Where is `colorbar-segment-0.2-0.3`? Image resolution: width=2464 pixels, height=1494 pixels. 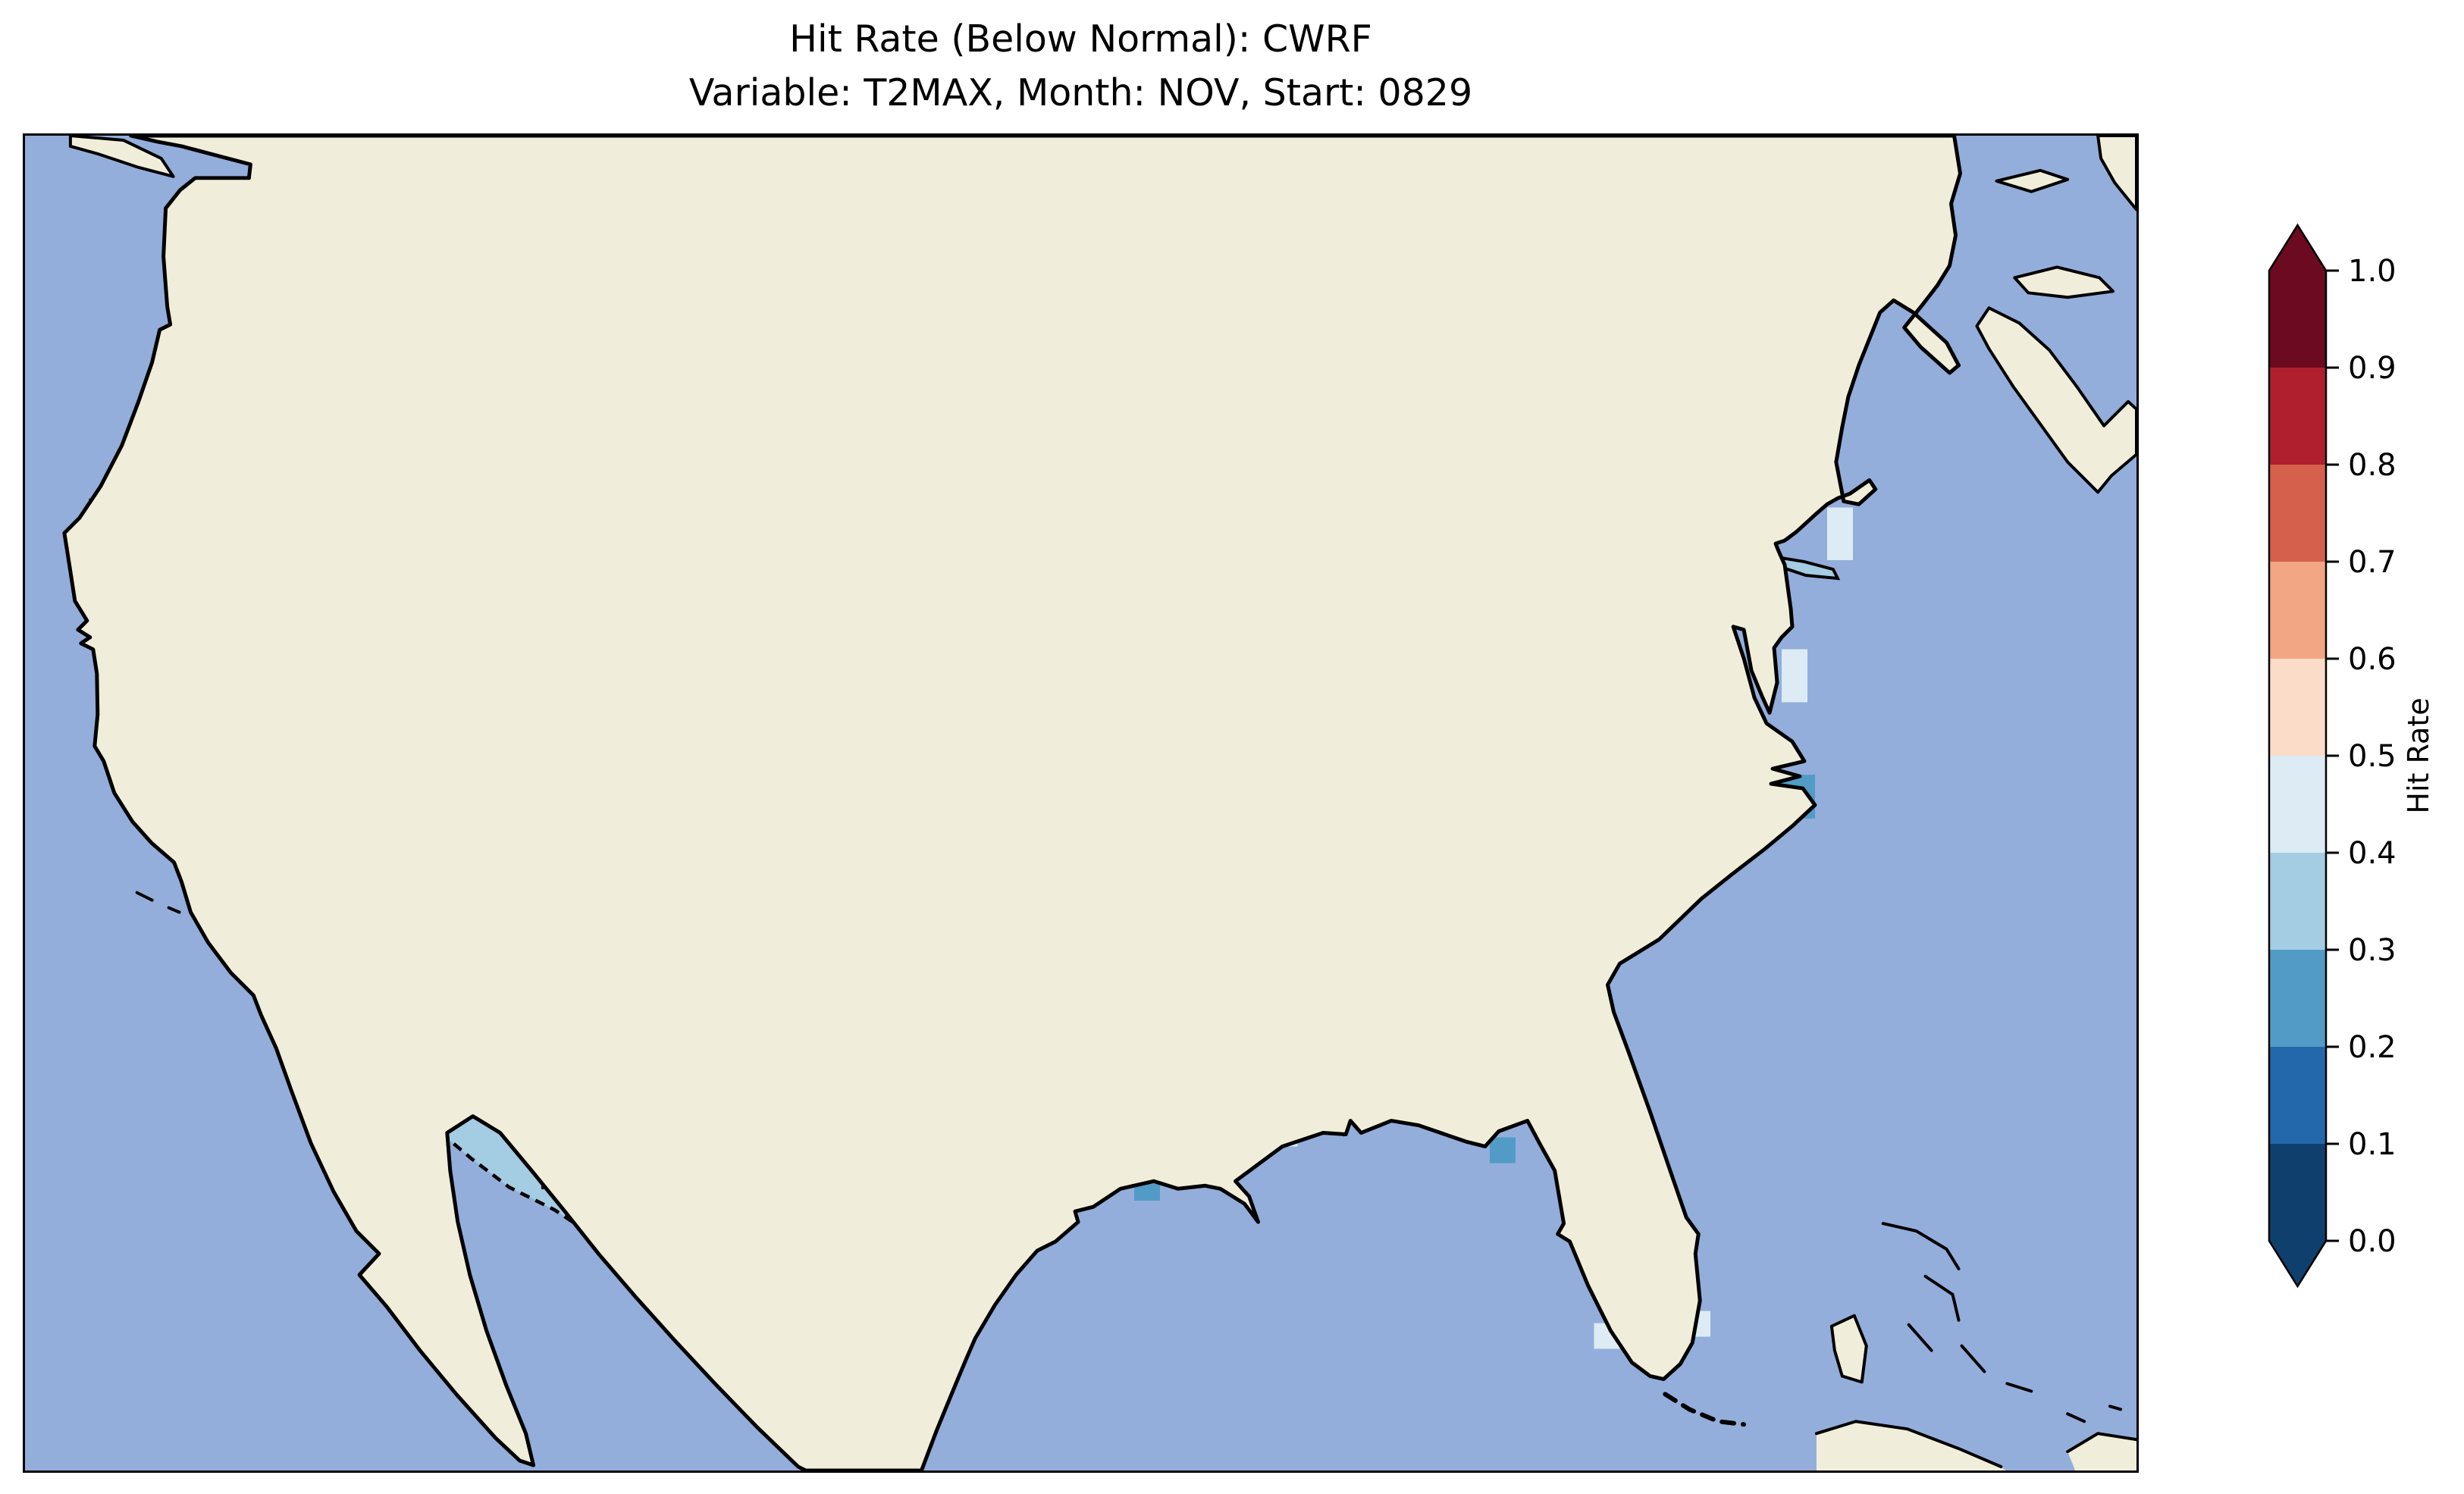 colorbar-segment-0.2-0.3 is located at coordinates (2297, 998).